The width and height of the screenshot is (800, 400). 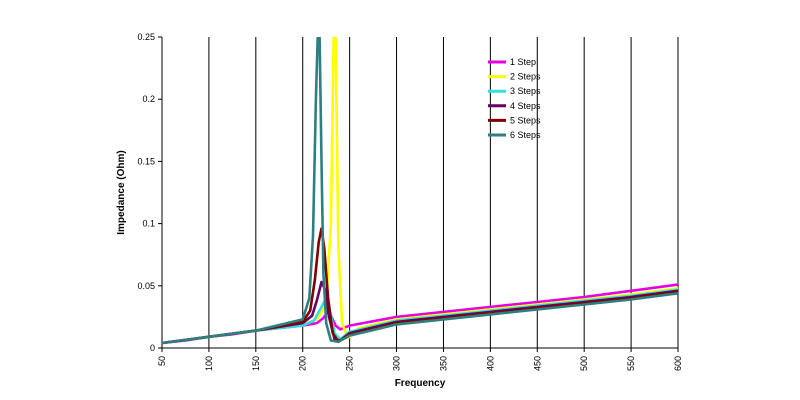 I want to click on y-tick-label: 0.05, so click(x=146, y=286).